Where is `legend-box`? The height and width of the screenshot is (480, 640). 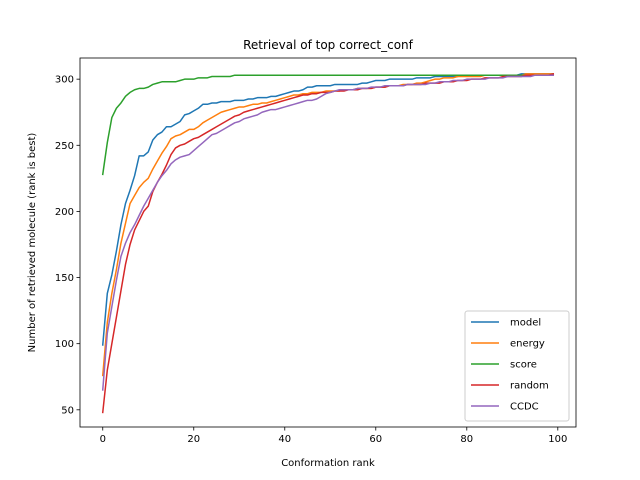 legend-box is located at coordinates (517, 366).